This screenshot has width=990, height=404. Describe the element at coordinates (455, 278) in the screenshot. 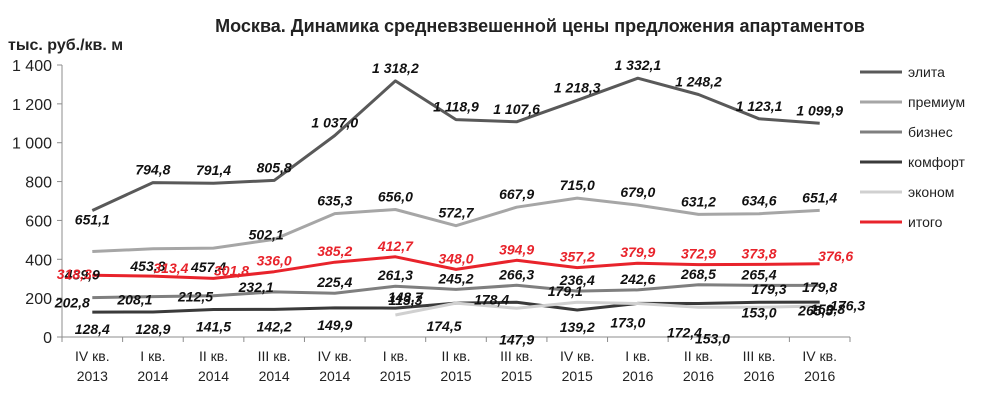

I see `data-label: 245,2` at that location.